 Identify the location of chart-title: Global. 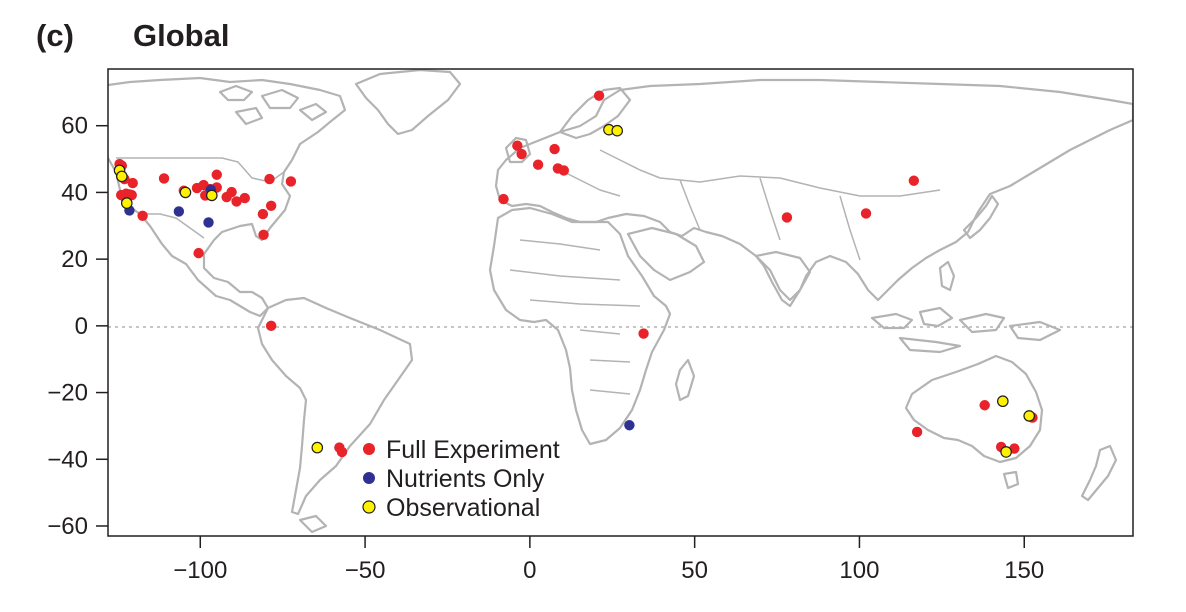
(181, 35).